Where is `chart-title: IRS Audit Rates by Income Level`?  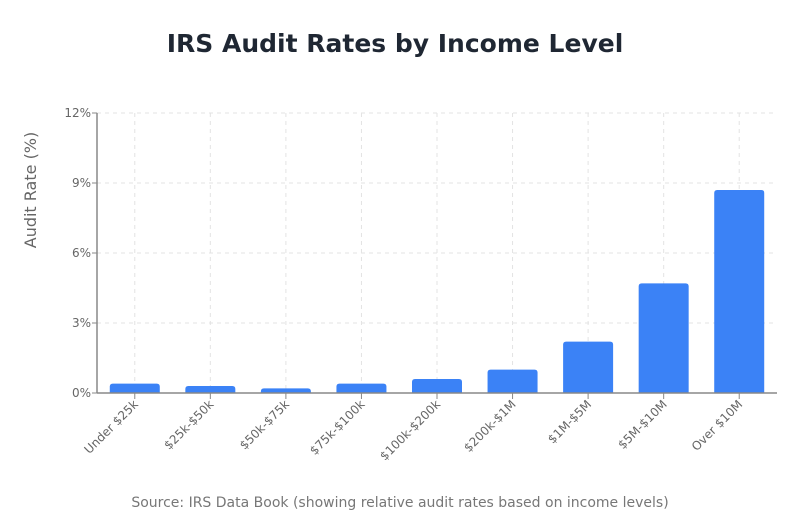 chart-title: IRS Audit Rates by Income Level is located at coordinates (395, 43).